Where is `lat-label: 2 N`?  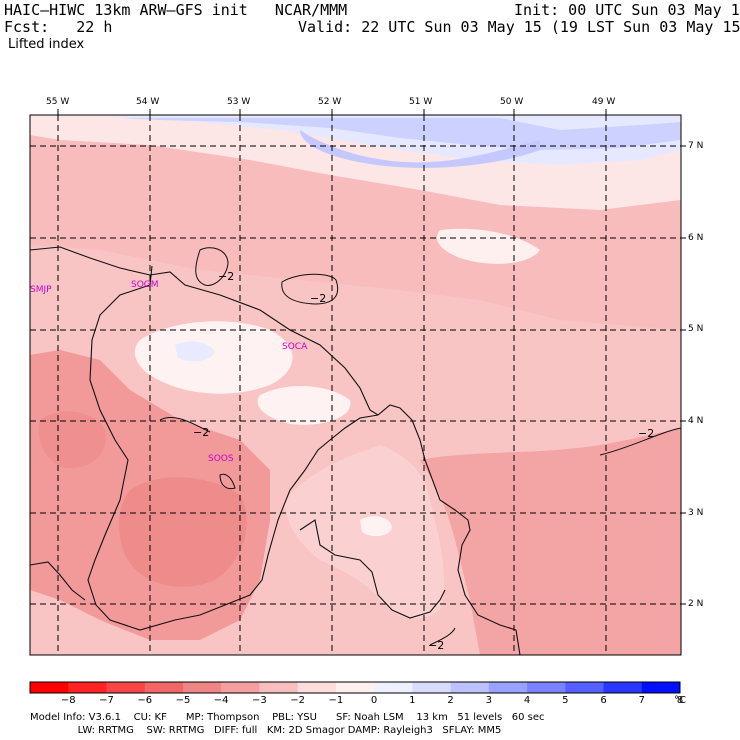
lat-label: 2 N is located at coordinates (696, 604).